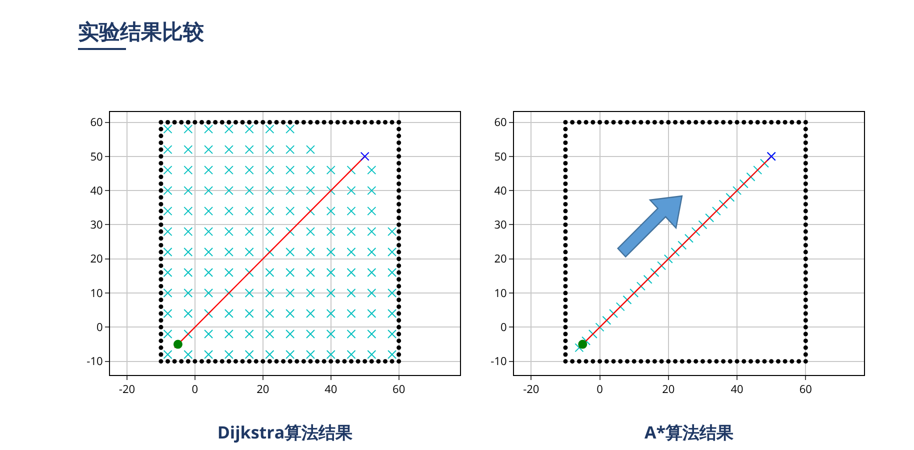 Image resolution: width=914 pixels, height=450 pixels. I want to click on chart-title: 实验结果比较, so click(141, 32).